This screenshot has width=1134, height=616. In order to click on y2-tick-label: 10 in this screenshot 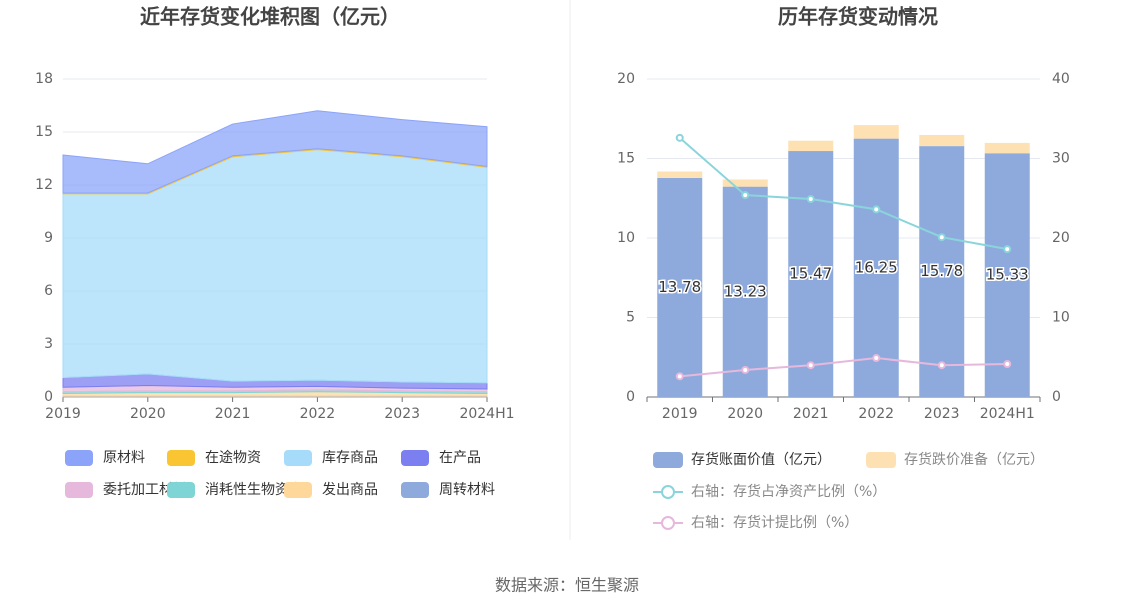, I will do `click(1061, 318)`.